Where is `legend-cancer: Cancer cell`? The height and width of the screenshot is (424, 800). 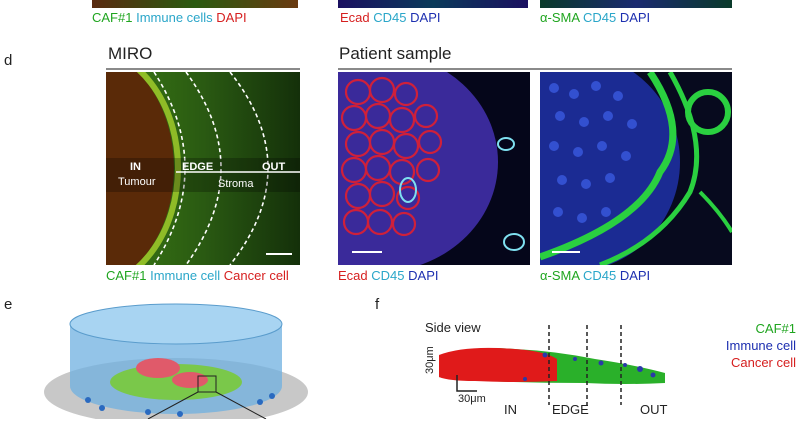 legend-cancer: Cancer cell is located at coordinates (763, 362).